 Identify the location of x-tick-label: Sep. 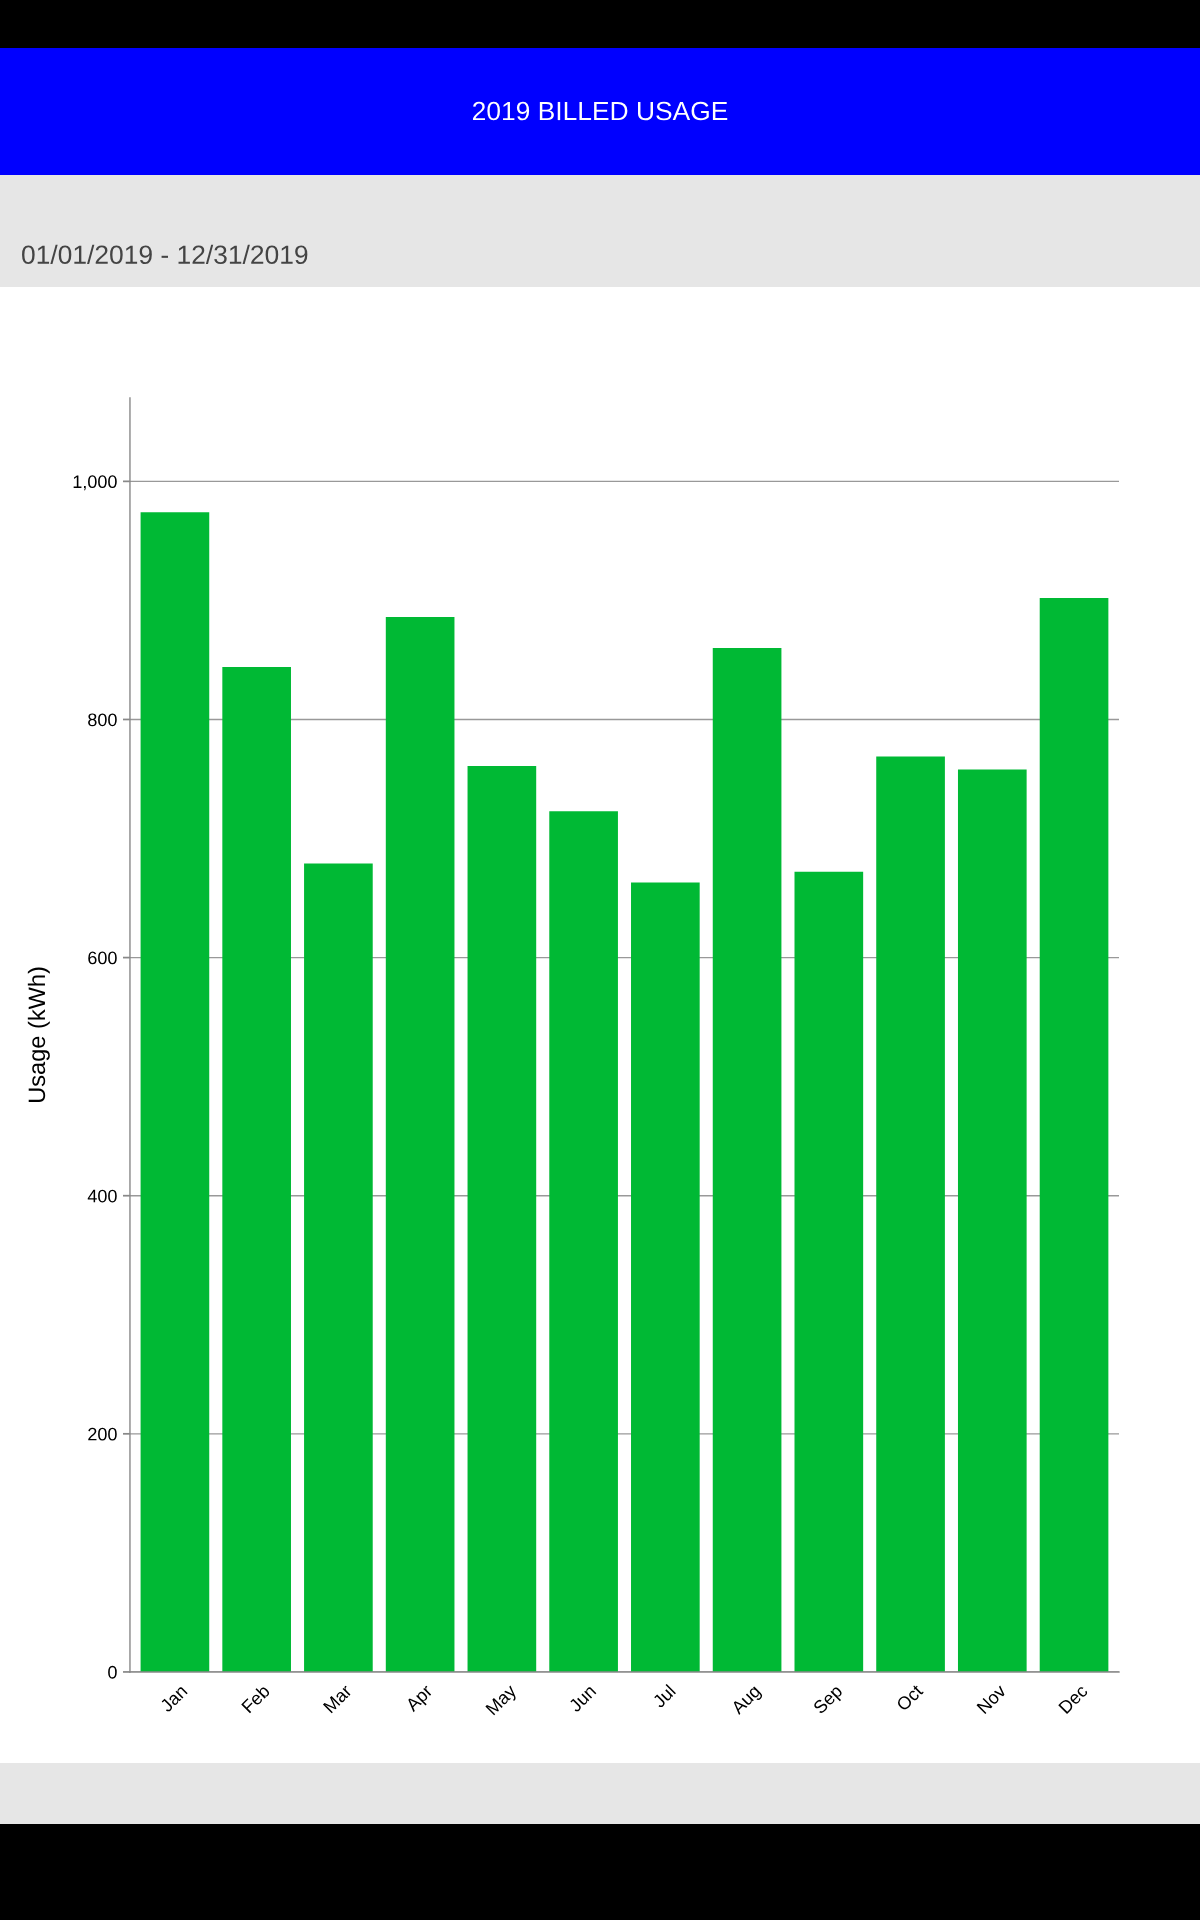
(829, 1700).